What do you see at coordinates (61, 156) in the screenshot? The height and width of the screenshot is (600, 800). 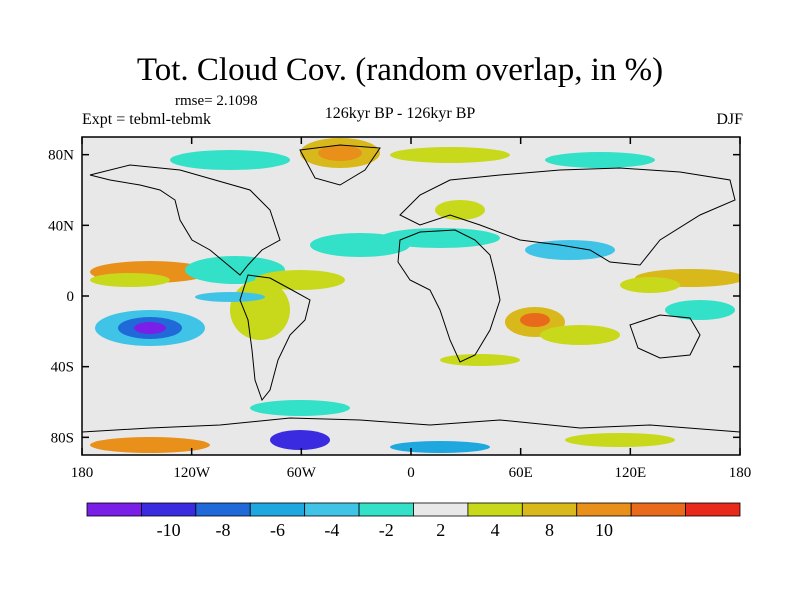 I see `y-tick-label: 80N` at bounding box center [61, 156].